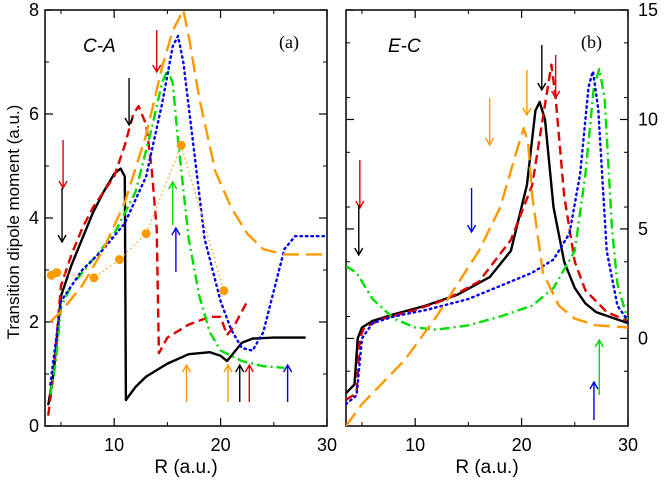 This screenshot has width=664, height=482. Describe the element at coordinates (34, 114) in the screenshot. I see `y-tick-label: 6` at that location.